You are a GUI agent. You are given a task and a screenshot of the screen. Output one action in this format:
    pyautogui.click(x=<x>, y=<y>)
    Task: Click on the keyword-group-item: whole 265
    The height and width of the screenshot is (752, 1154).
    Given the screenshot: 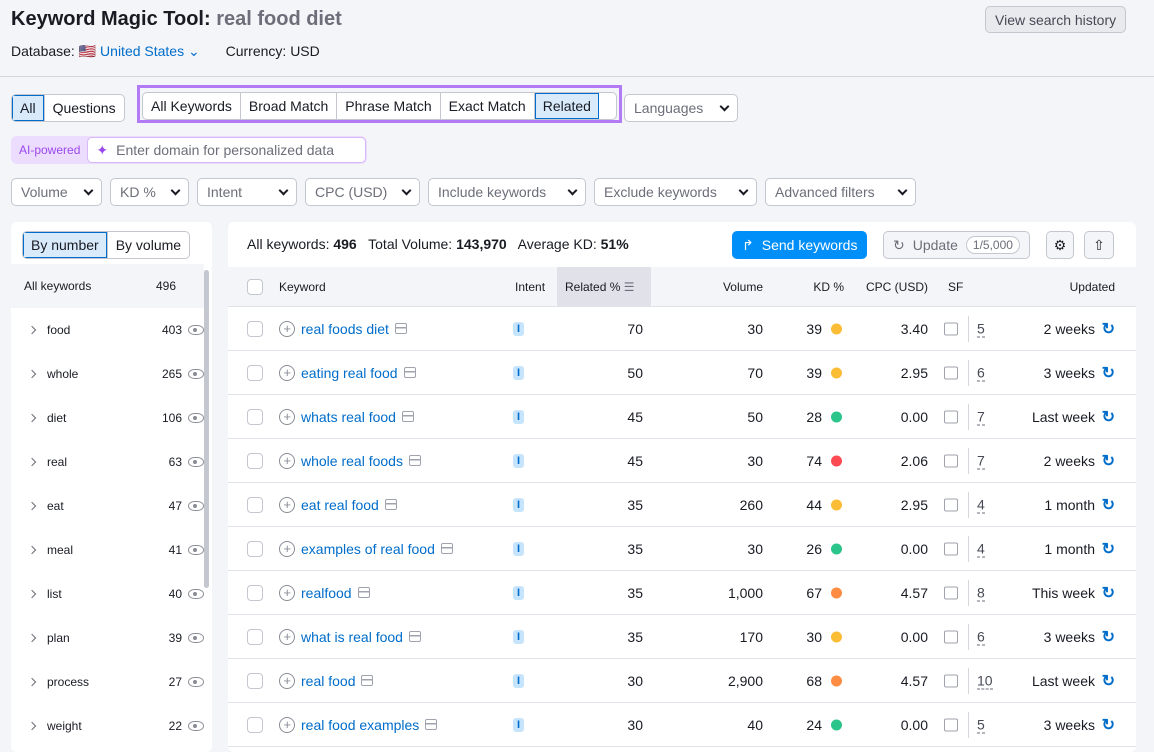 What is the action you would take?
    pyautogui.click(x=107, y=374)
    